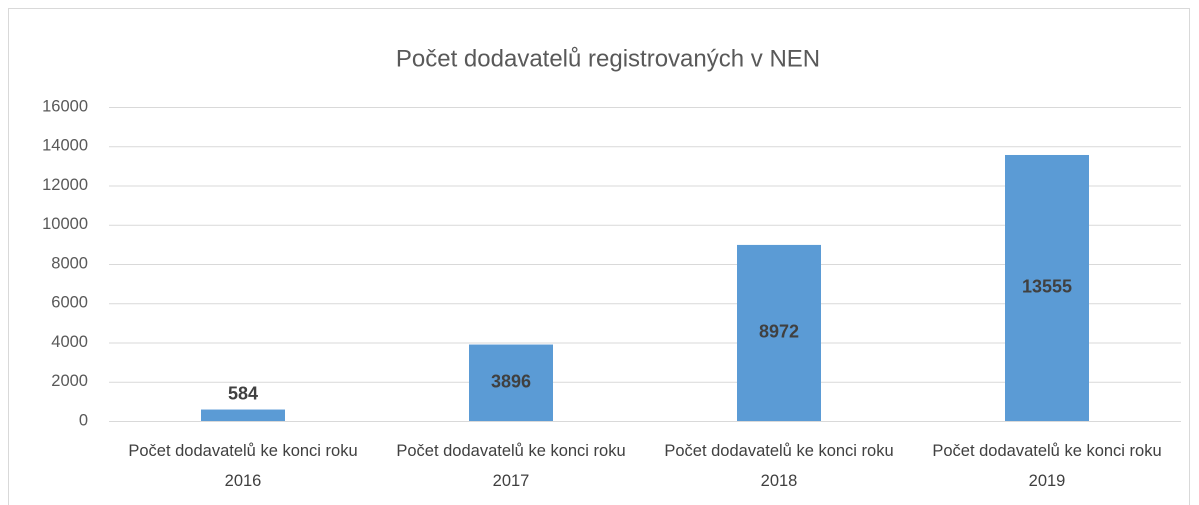  I want to click on data-label: 584, so click(243, 393).